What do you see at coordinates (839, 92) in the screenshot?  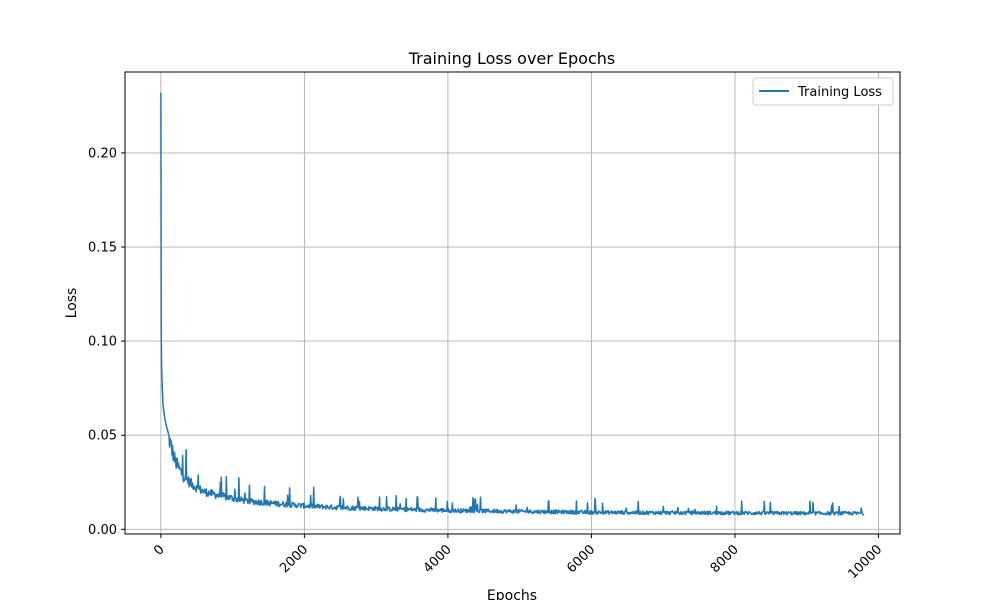 I see `legend-label-training-loss: Training Loss` at bounding box center [839, 92].